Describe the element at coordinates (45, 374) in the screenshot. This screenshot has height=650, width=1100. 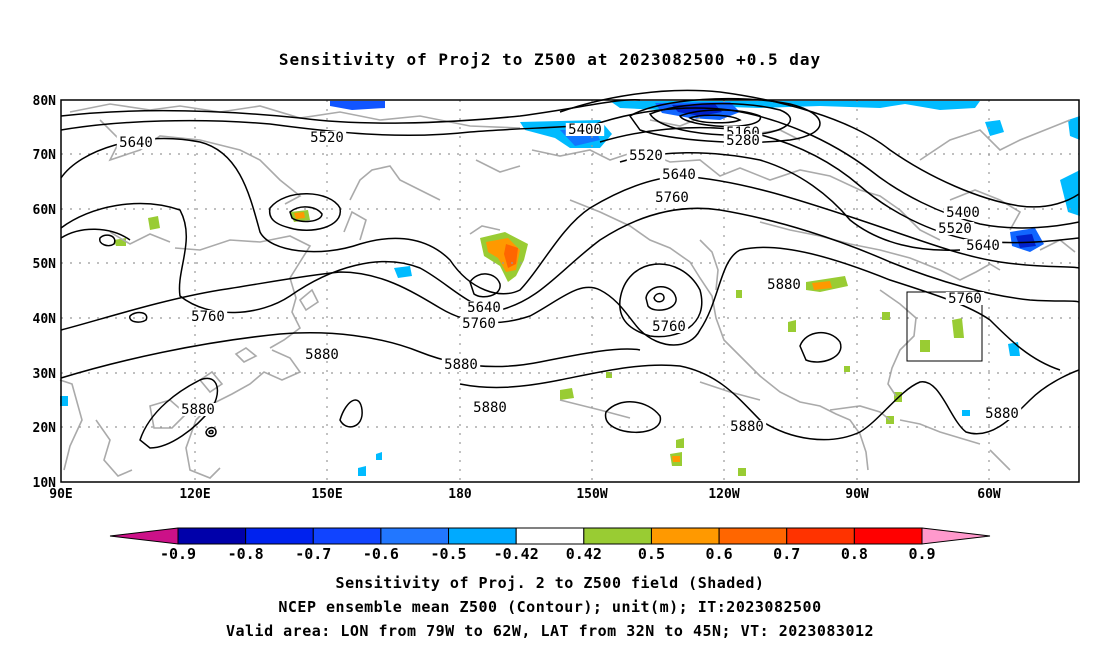
I see `lat-label: 30N` at that location.